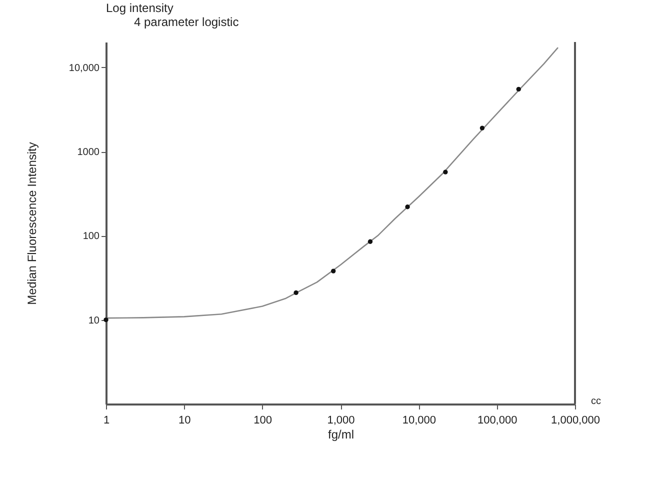 The image size is (650, 496). Describe the element at coordinates (106, 420) in the screenshot. I see `x-tick-label: 1` at that location.